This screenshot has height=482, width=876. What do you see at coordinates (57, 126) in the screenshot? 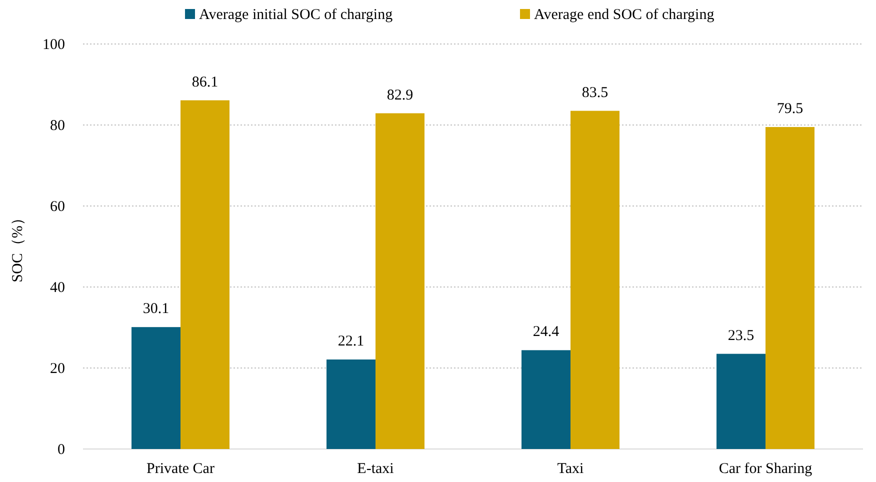
I see `y-tick-label: 80` at bounding box center [57, 126].